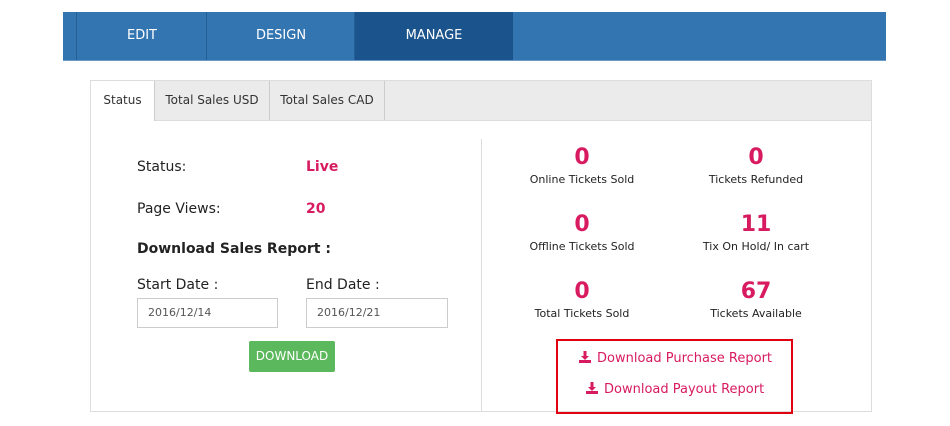  I want to click on stat-online-sold: 0 Online Tickets Sold, so click(582, 165).